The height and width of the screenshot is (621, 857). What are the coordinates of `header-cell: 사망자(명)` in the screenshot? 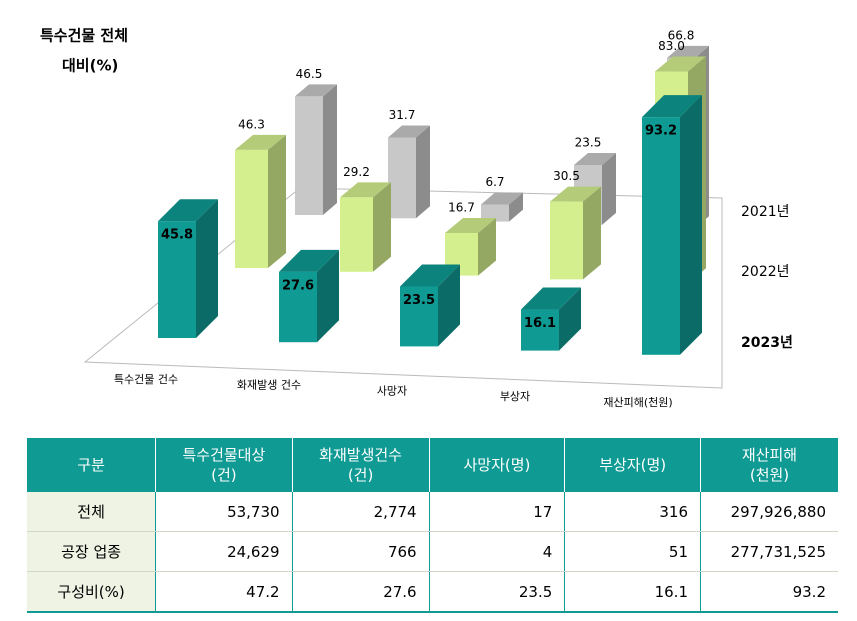 It's located at (496, 465).